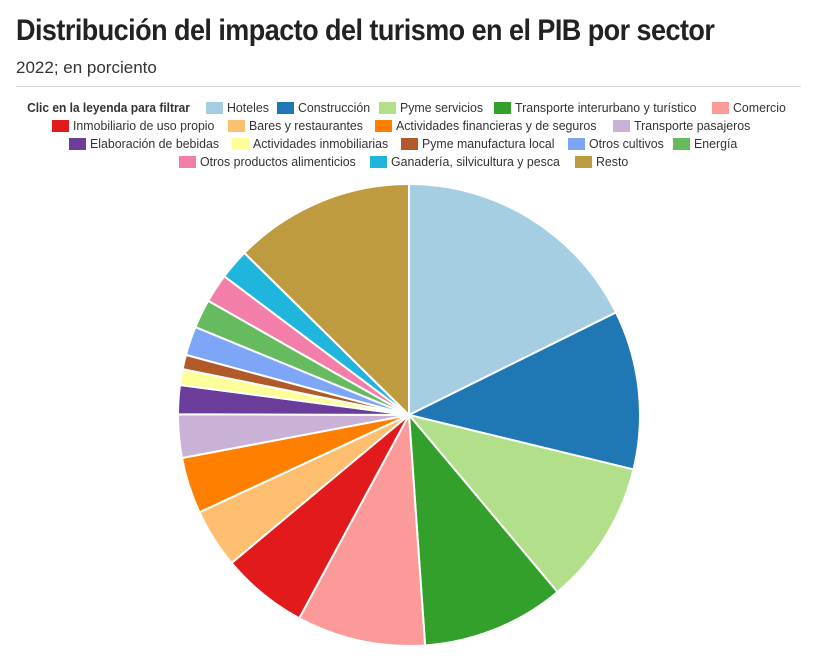 The height and width of the screenshot is (656, 817). What do you see at coordinates (759, 107) in the screenshot?
I see `legend-label: Comercio` at bounding box center [759, 107].